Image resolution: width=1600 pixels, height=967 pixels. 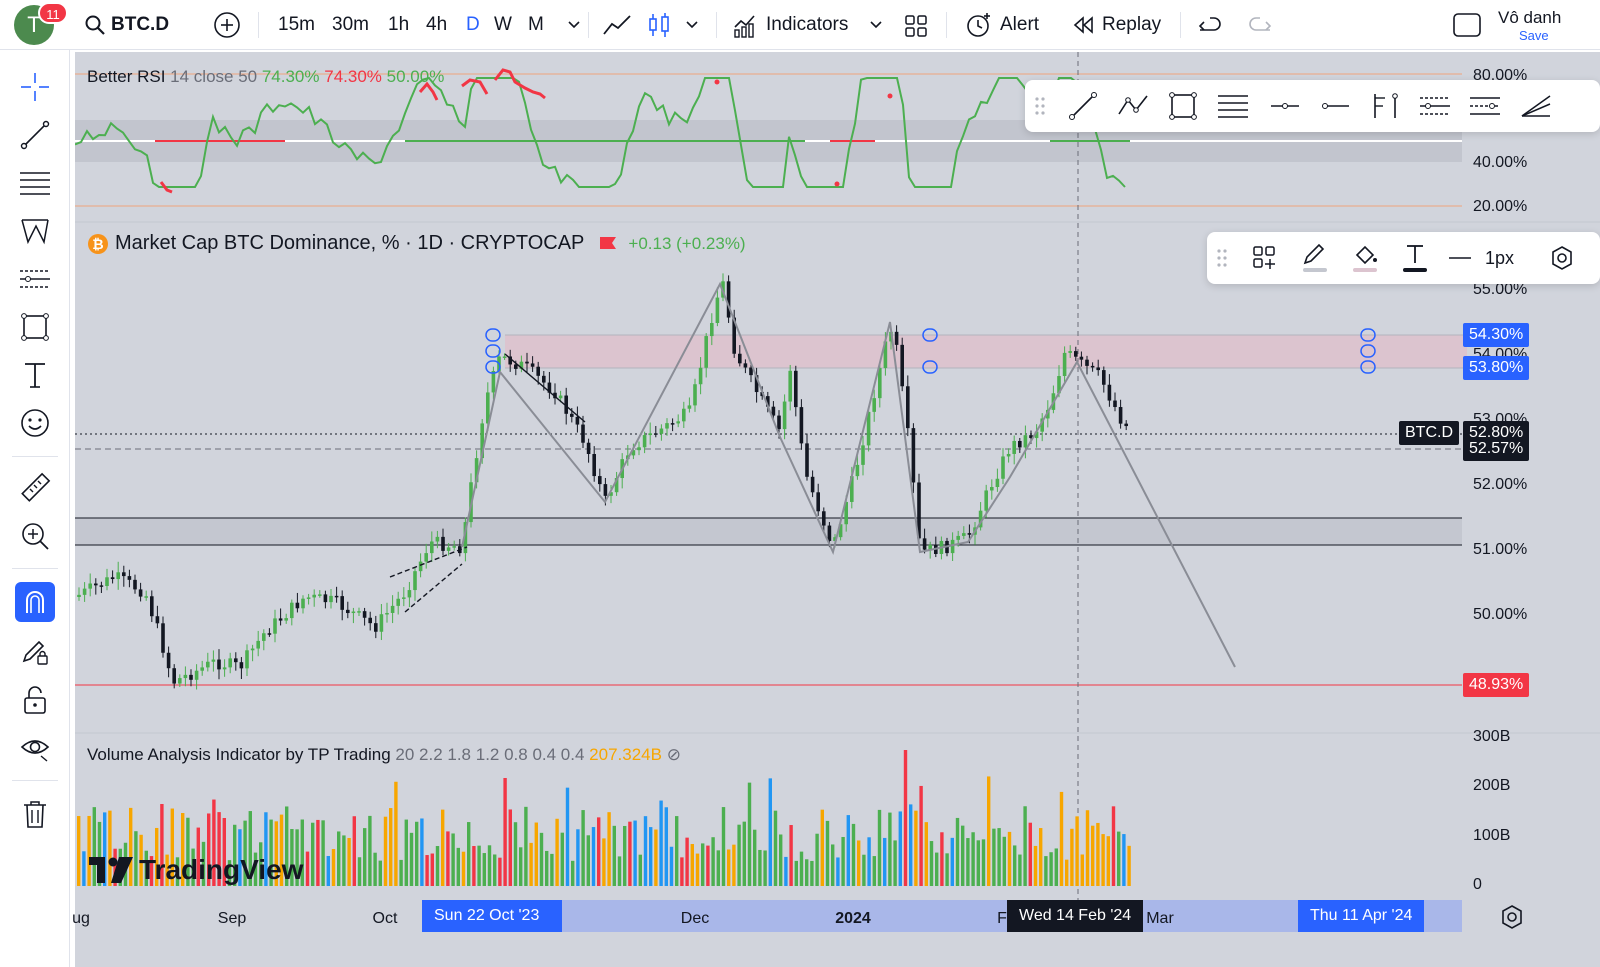 I want to click on timeframe-1h: 1h, so click(x=399, y=24).